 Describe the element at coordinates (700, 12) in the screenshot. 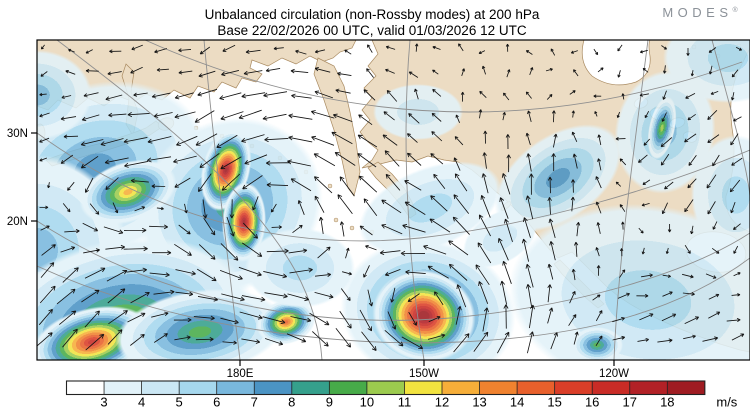

I see `modes-logo: MODES®` at that location.